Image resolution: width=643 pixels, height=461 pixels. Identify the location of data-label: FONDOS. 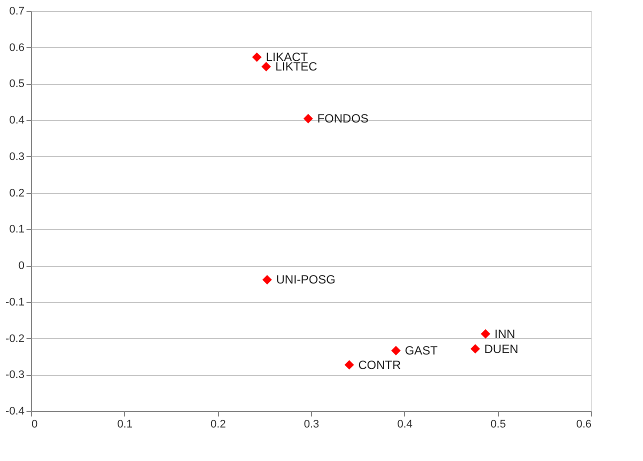
(343, 119).